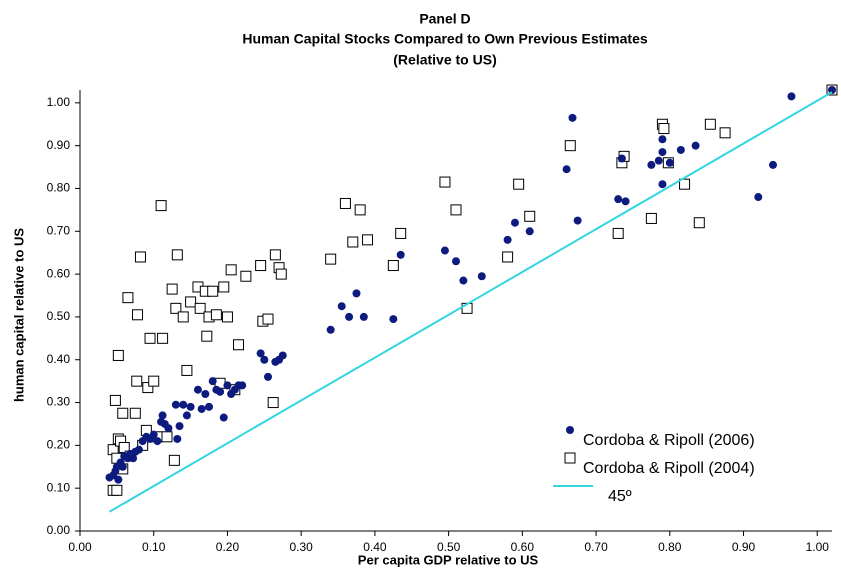 The image size is (841, 574). What do you see at coordinates (620, 496) in the screenshot?
I see `legend-label: 45º` at bounding box center [620, 496].